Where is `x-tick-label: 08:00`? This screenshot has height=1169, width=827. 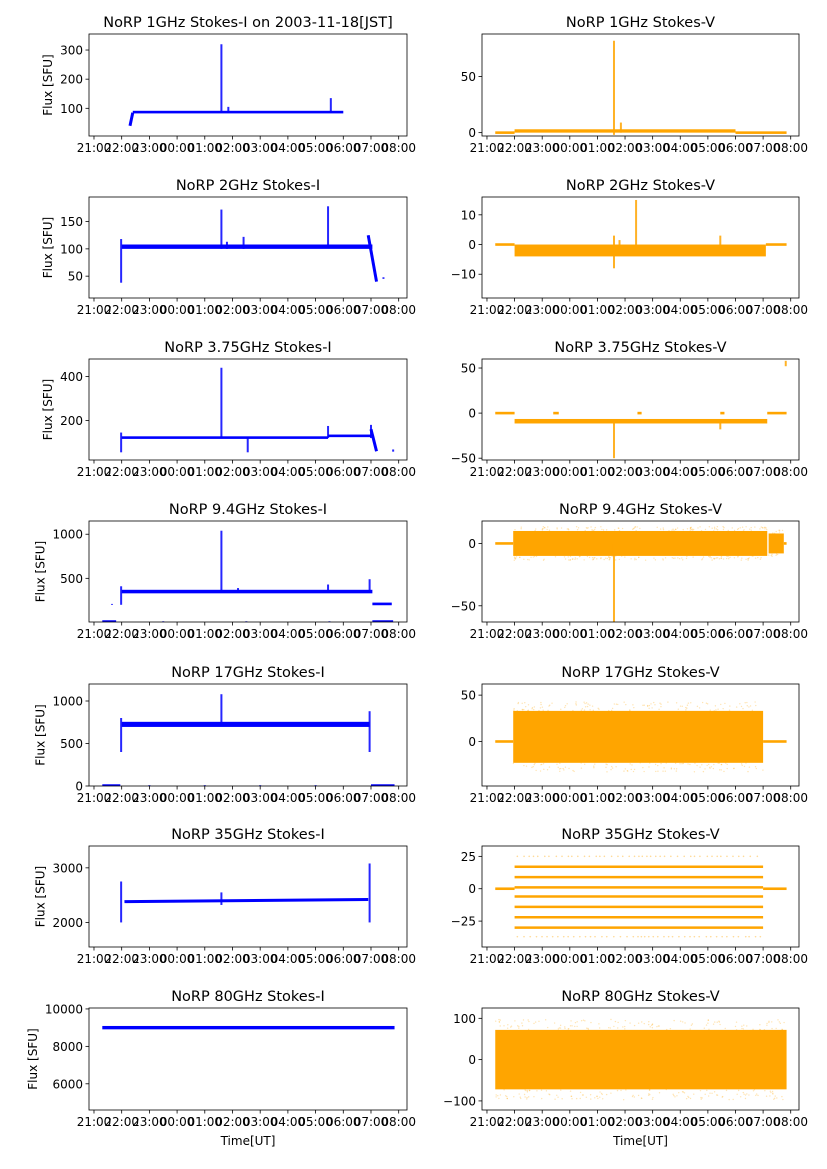 x-tick-label: 08:00 is located at coordinates (790, 148).